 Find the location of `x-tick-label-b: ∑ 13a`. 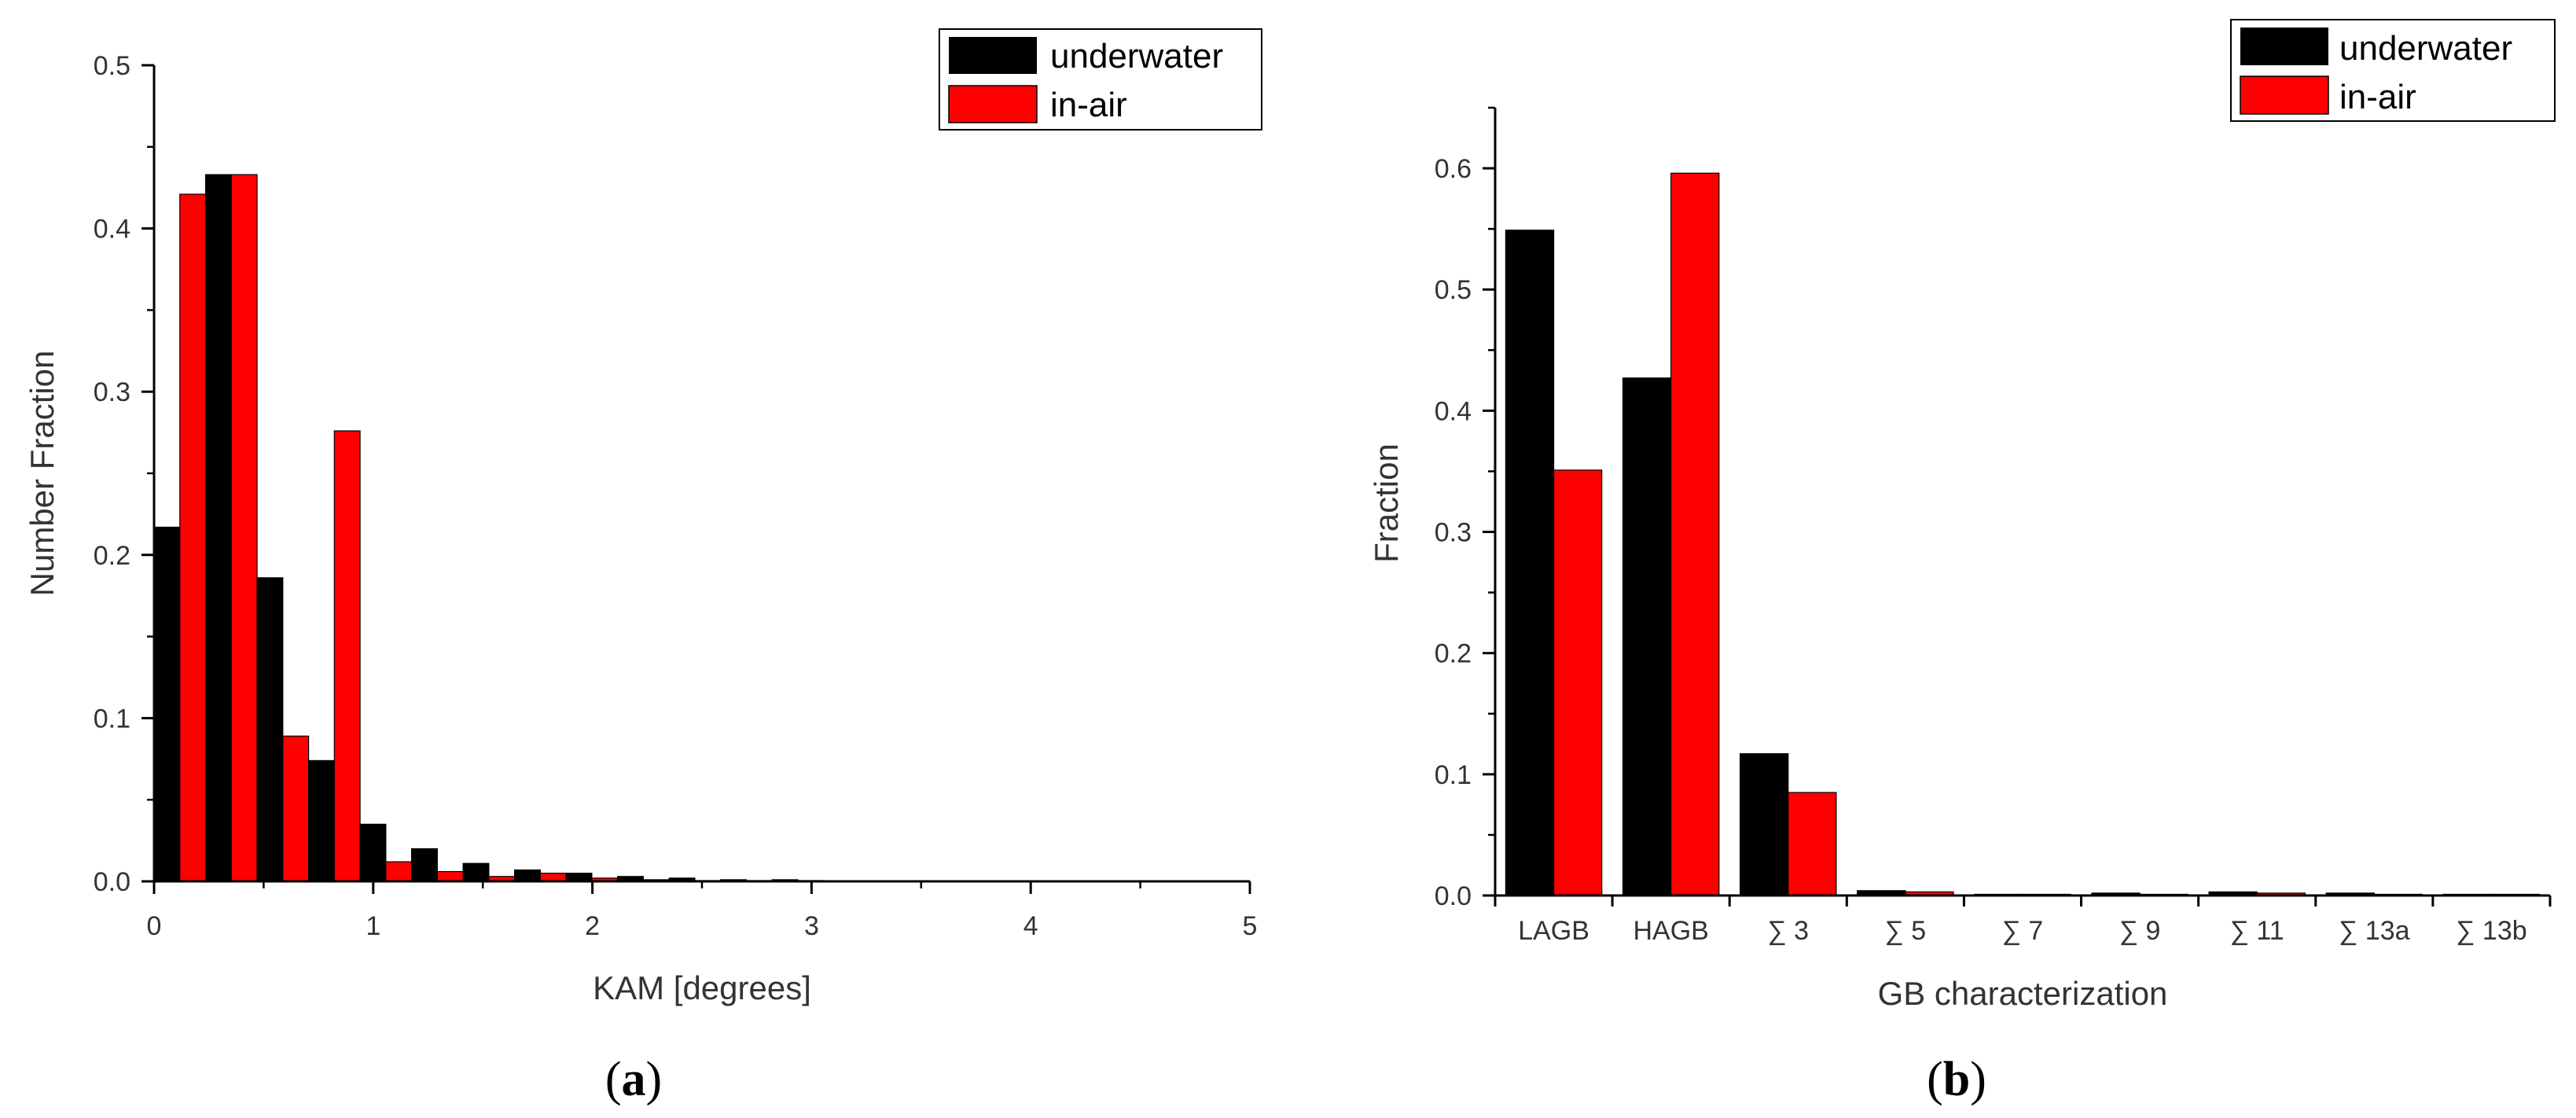

x-tick-label-b: ∑ 13a is located at coordinates (2374, 931).